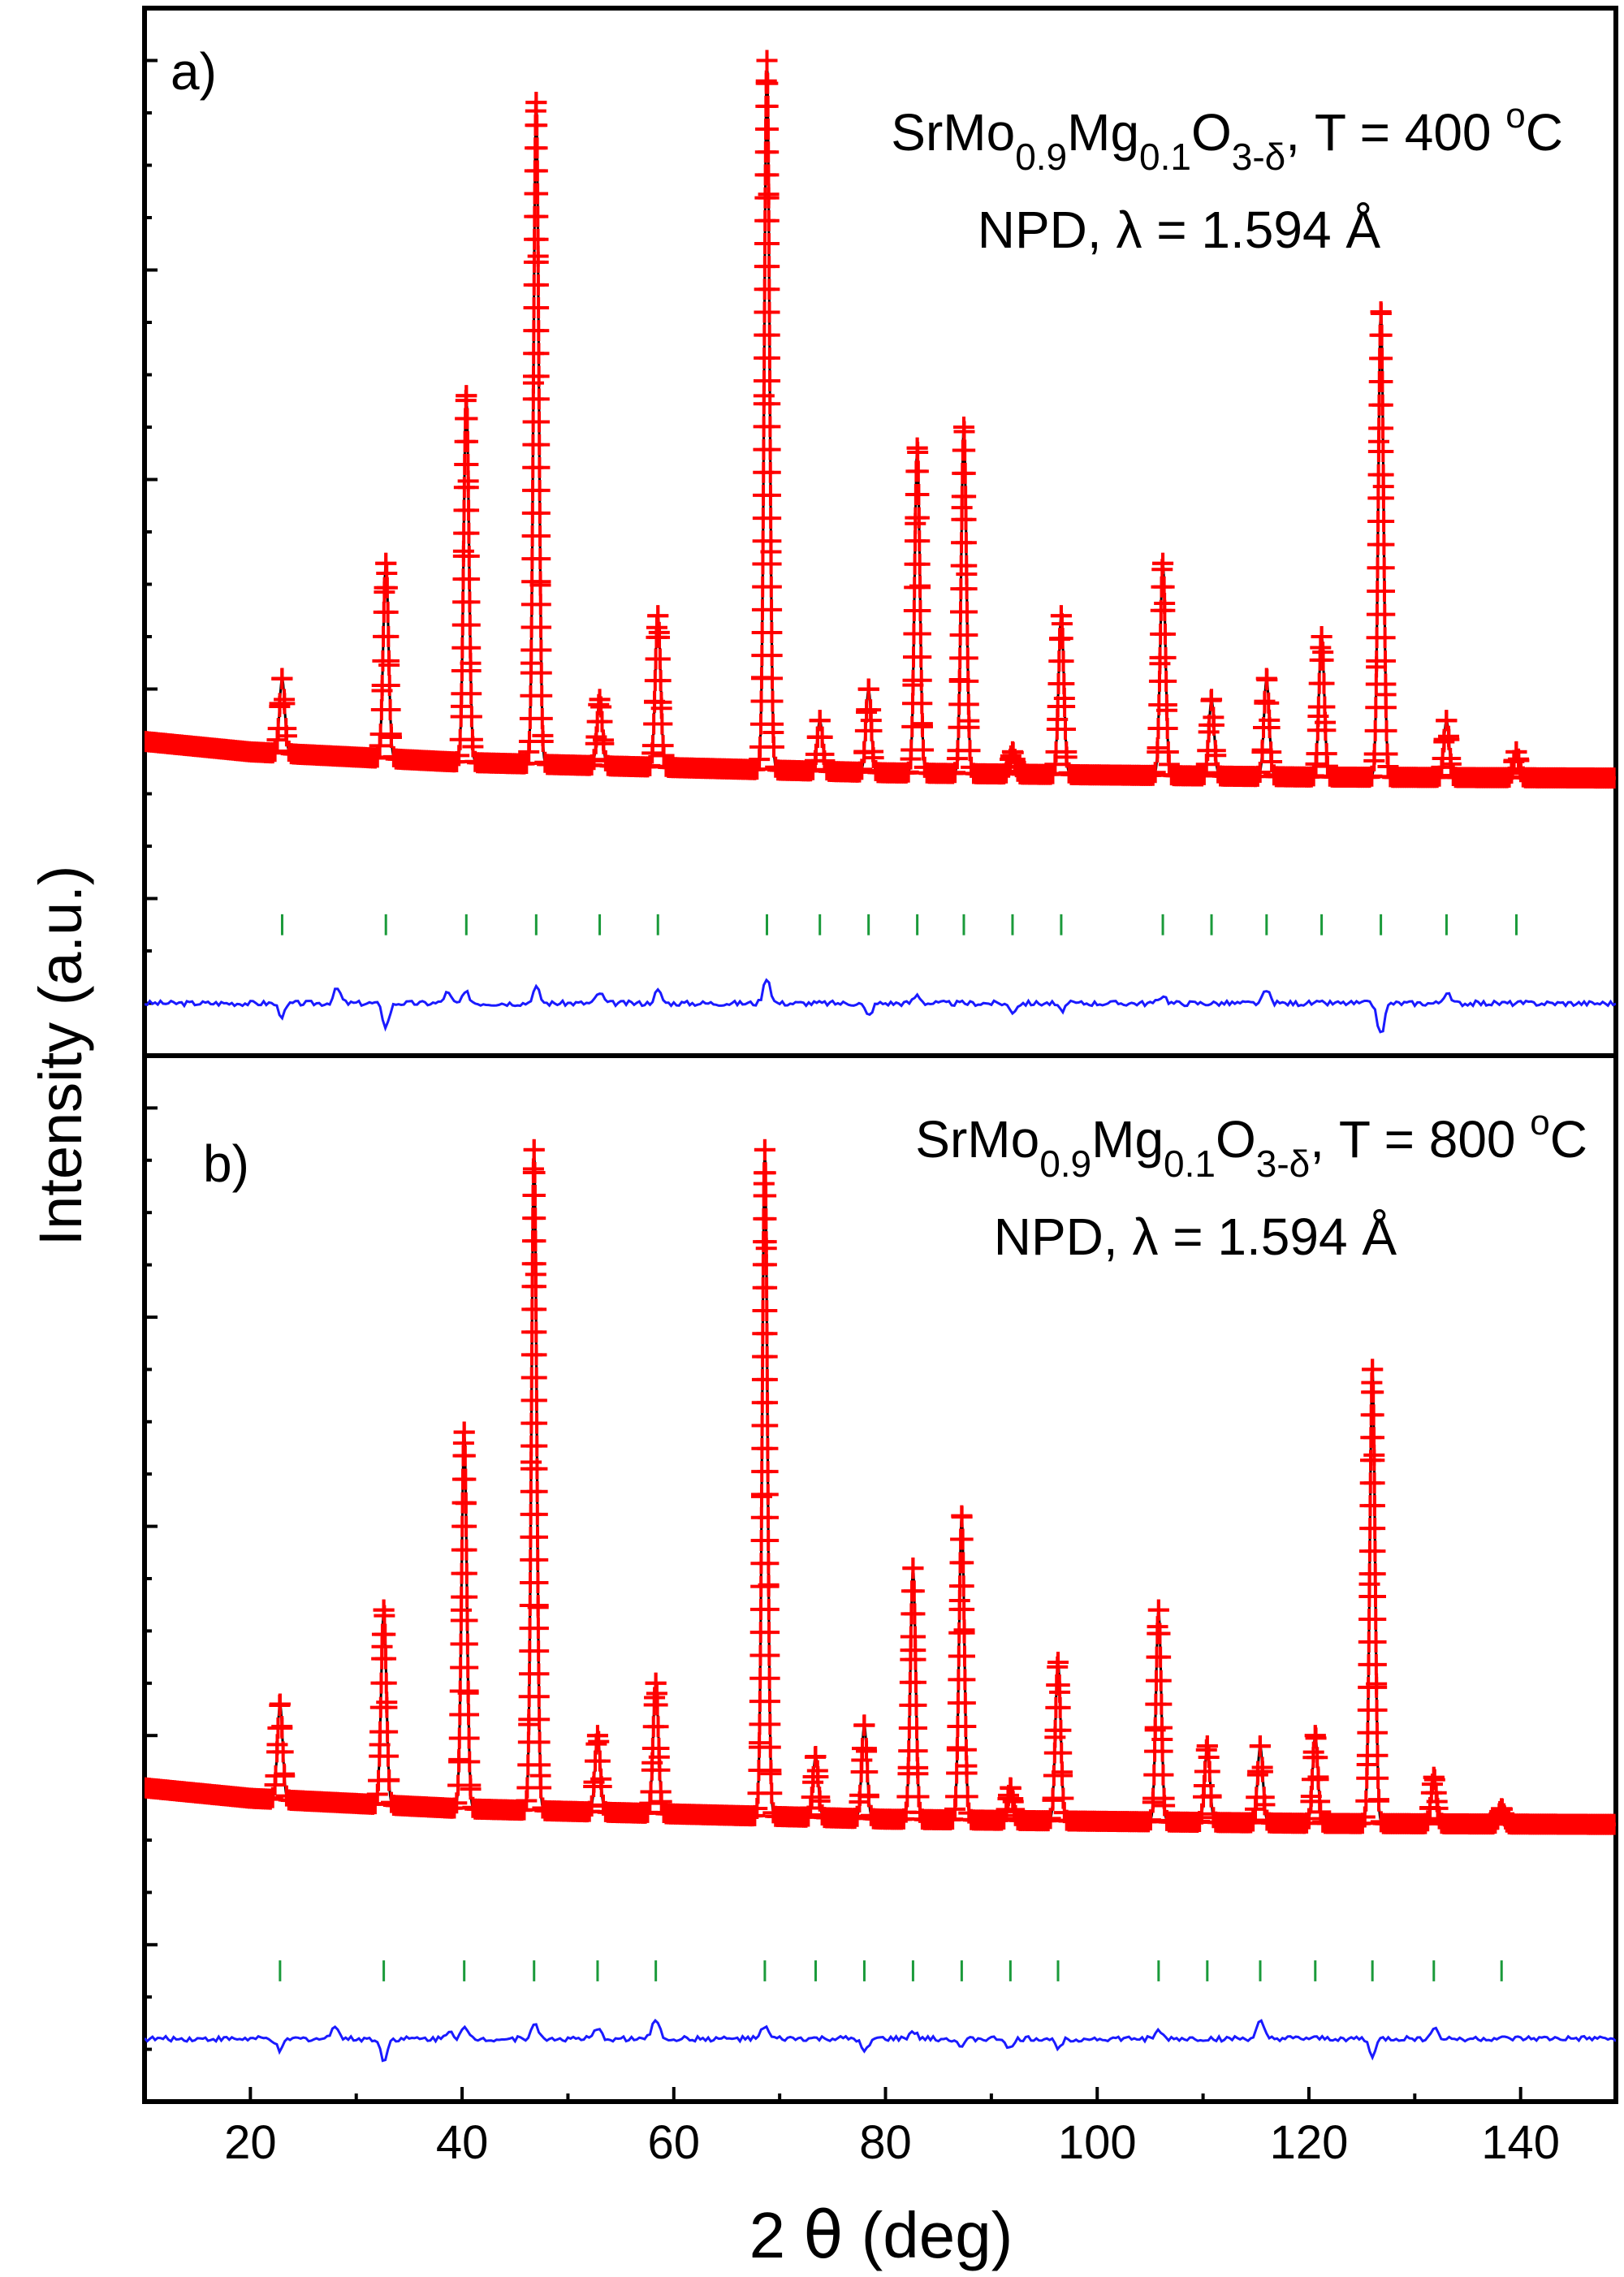 The height and width of the screenshot is (2277, 1624). What do you see at coordinates (1196, 1237) in the screenshot?
I see `panel-b-npd-label: NPD, λ = 1.594 Å` at bounding box center [1196, 1237].